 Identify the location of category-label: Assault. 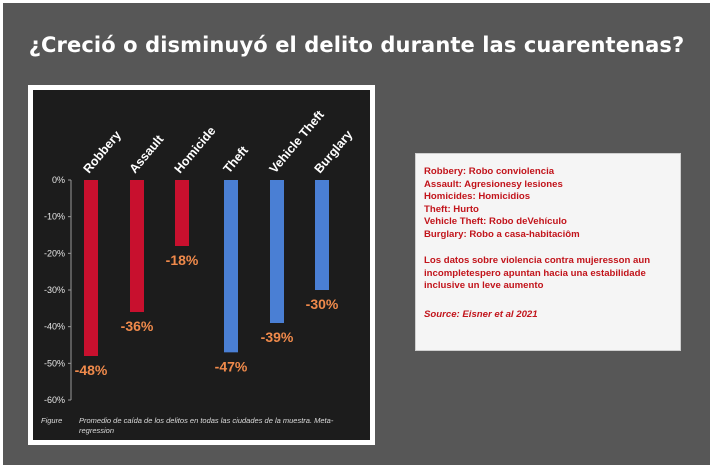
(147, 154).